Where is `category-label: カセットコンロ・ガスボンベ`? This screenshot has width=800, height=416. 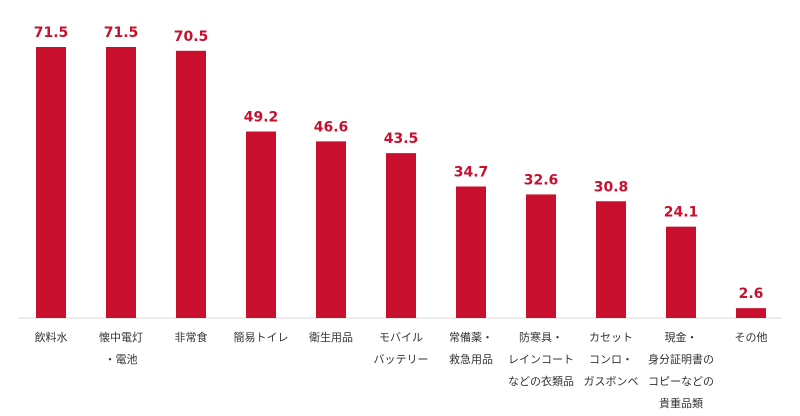 category-label: カセットコンロ・ガスボンベ is located at coordinates (611, 359).